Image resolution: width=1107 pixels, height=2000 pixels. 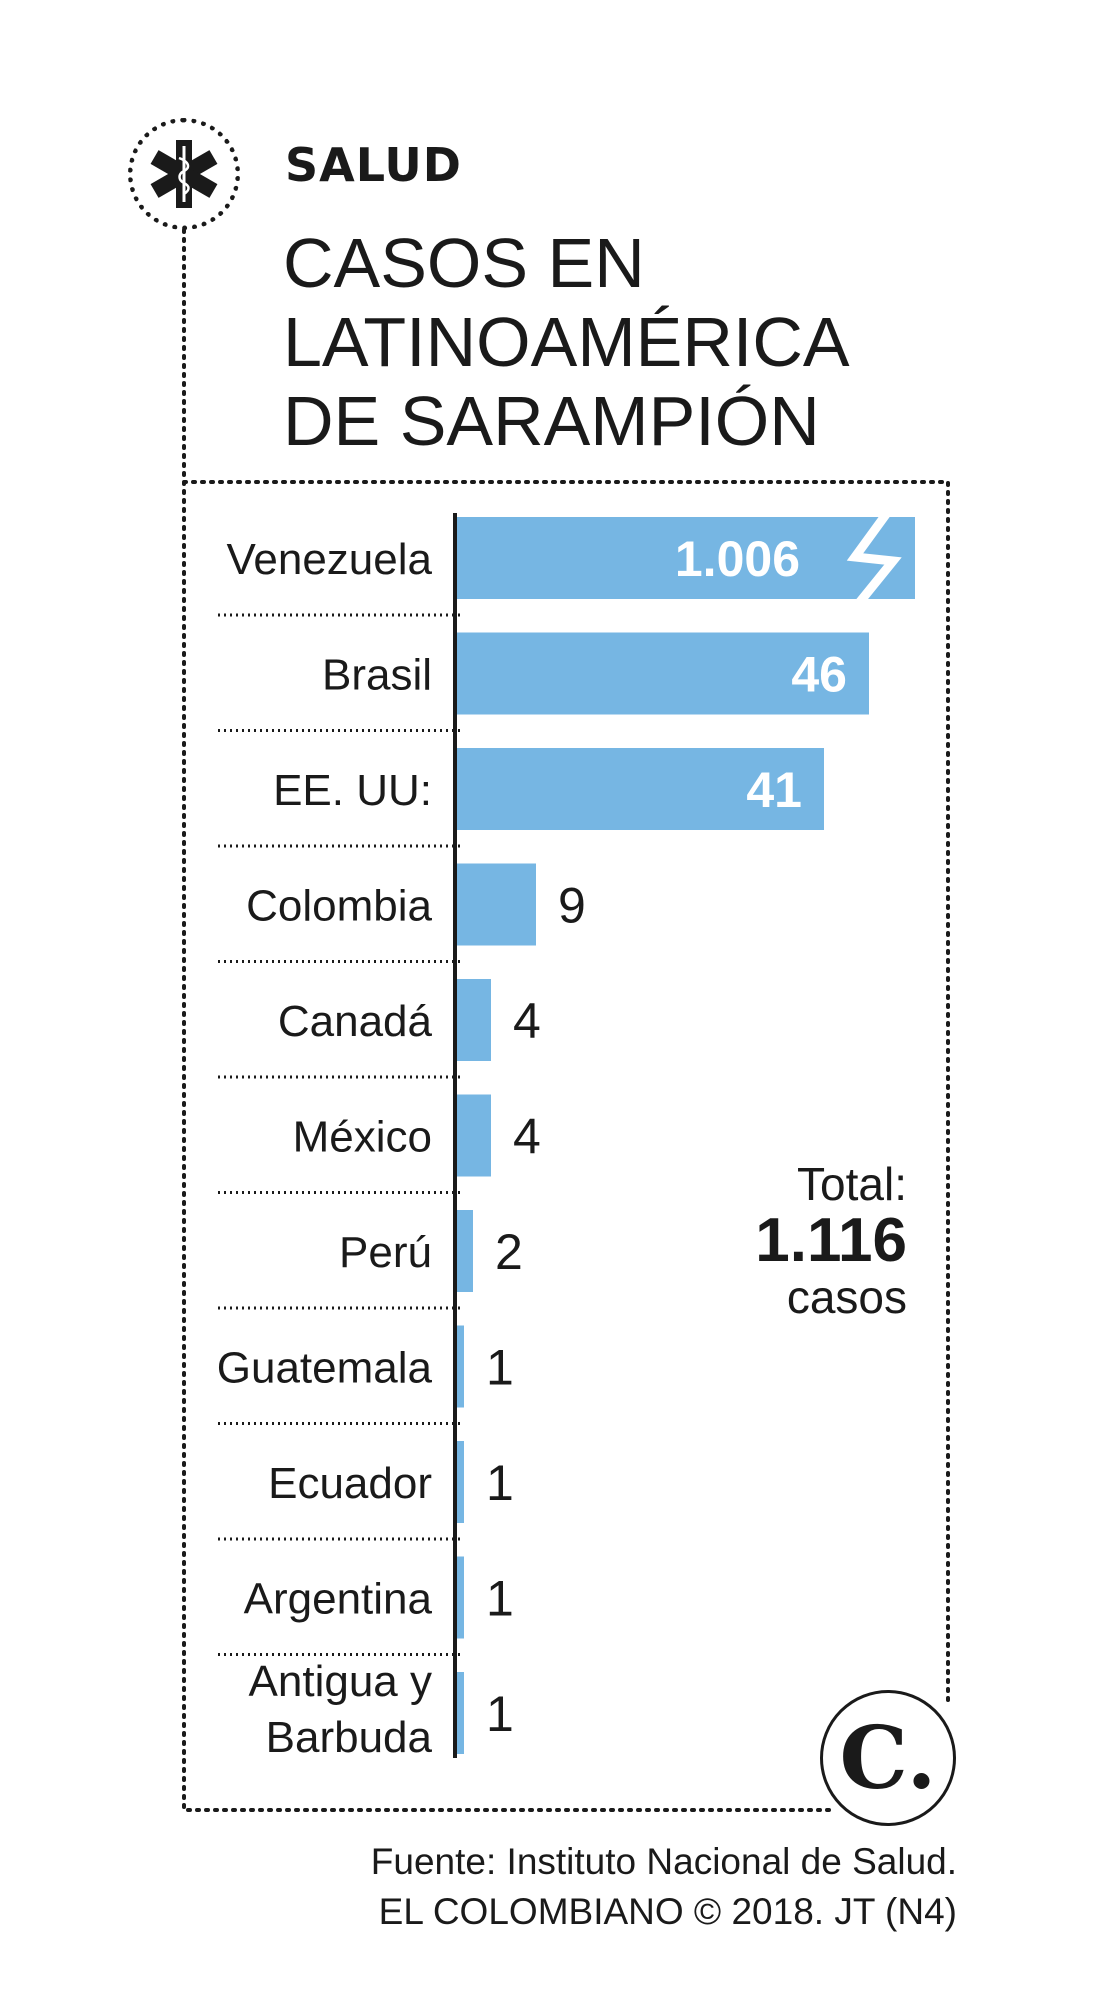 I want to click on section-label: SALUD, so click(x=373, y=165).